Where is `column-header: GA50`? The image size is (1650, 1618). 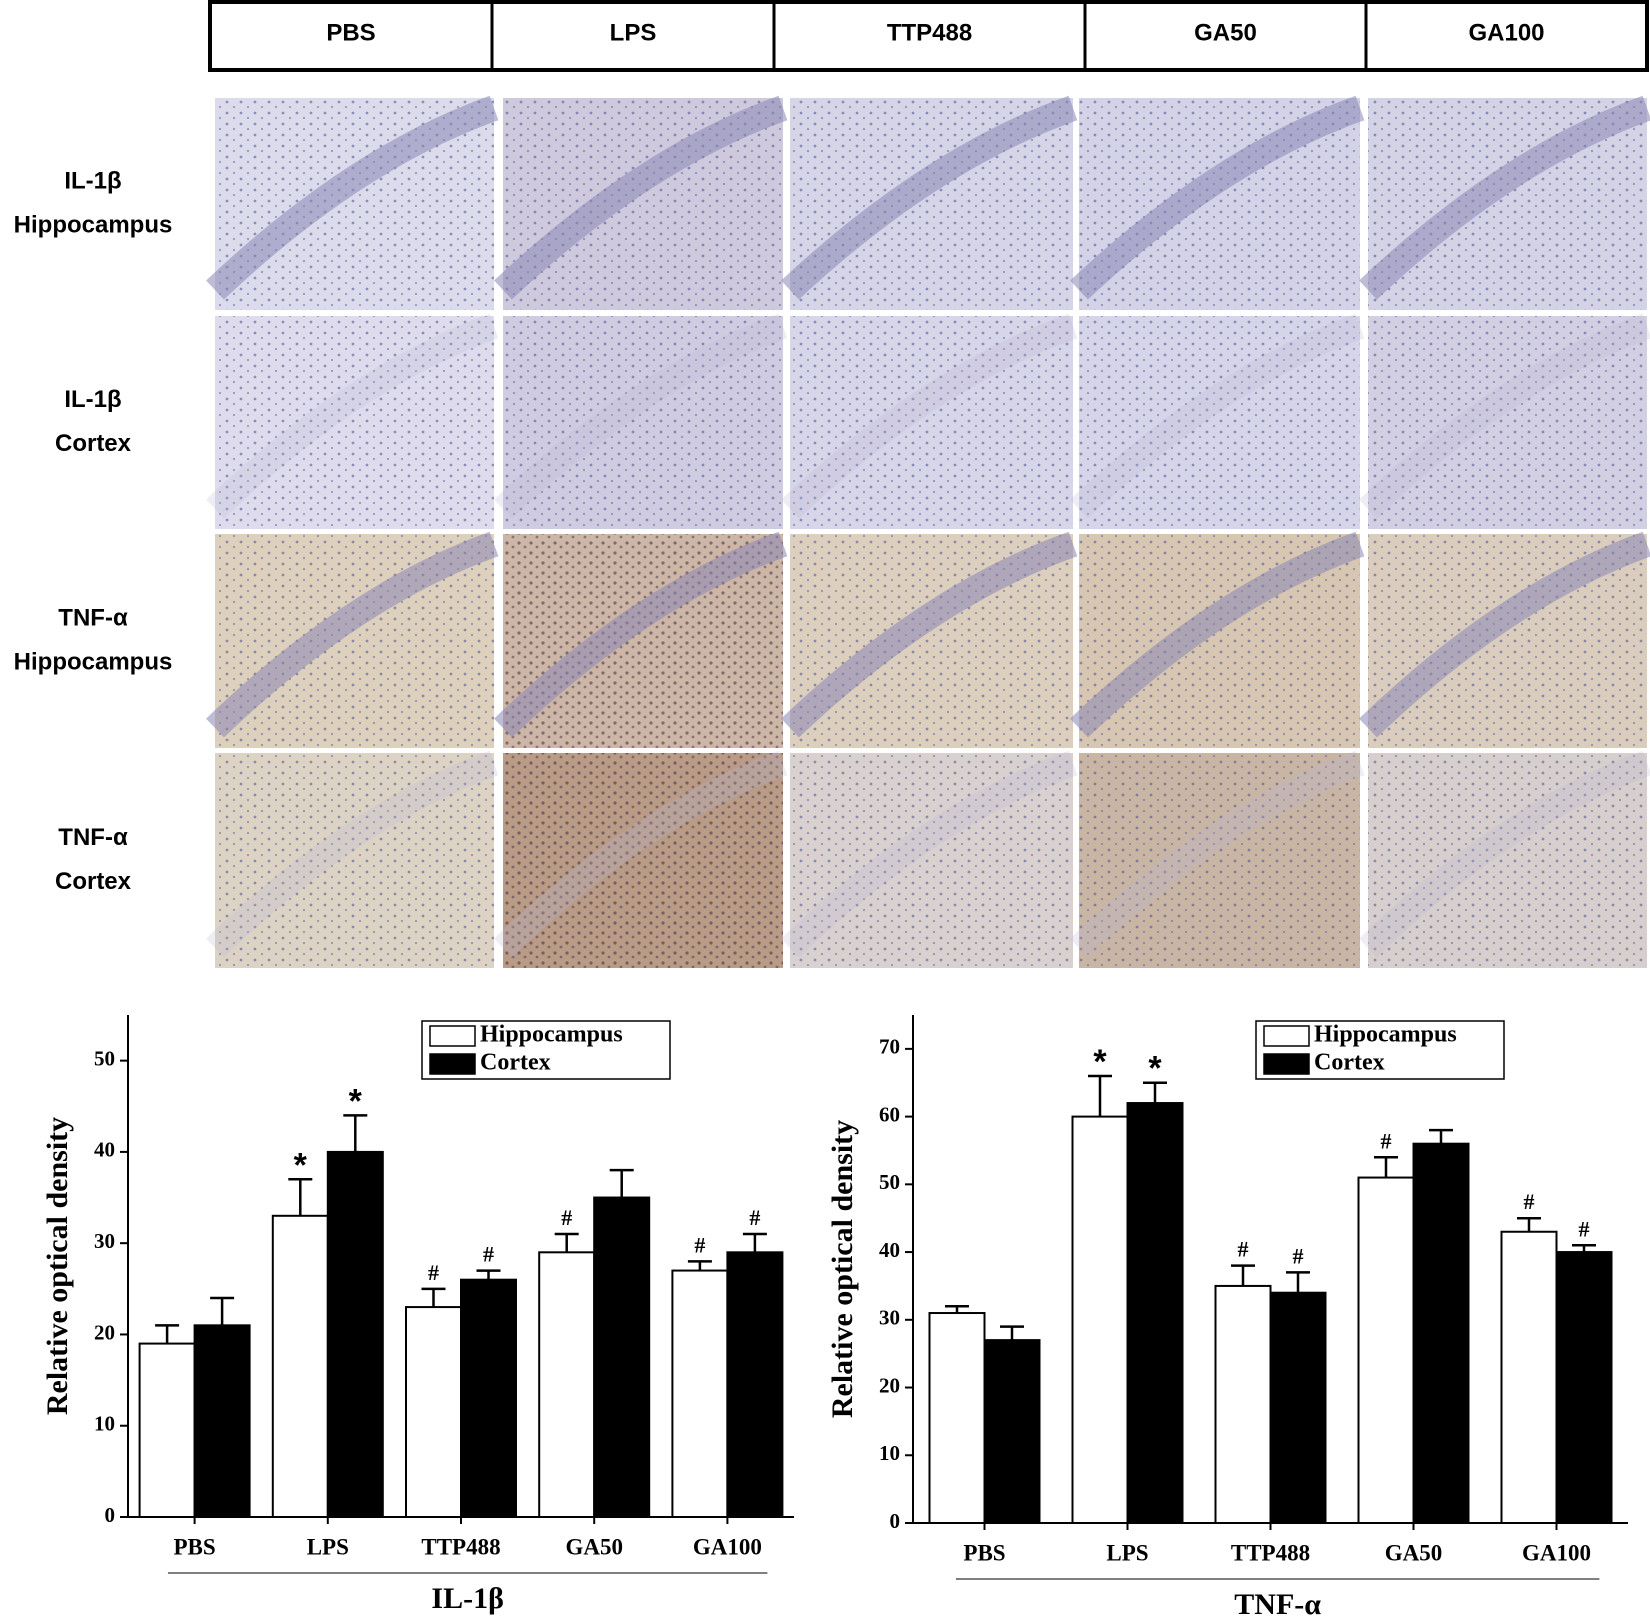
column-header: GA50 is located at coordinates (1225, 32).